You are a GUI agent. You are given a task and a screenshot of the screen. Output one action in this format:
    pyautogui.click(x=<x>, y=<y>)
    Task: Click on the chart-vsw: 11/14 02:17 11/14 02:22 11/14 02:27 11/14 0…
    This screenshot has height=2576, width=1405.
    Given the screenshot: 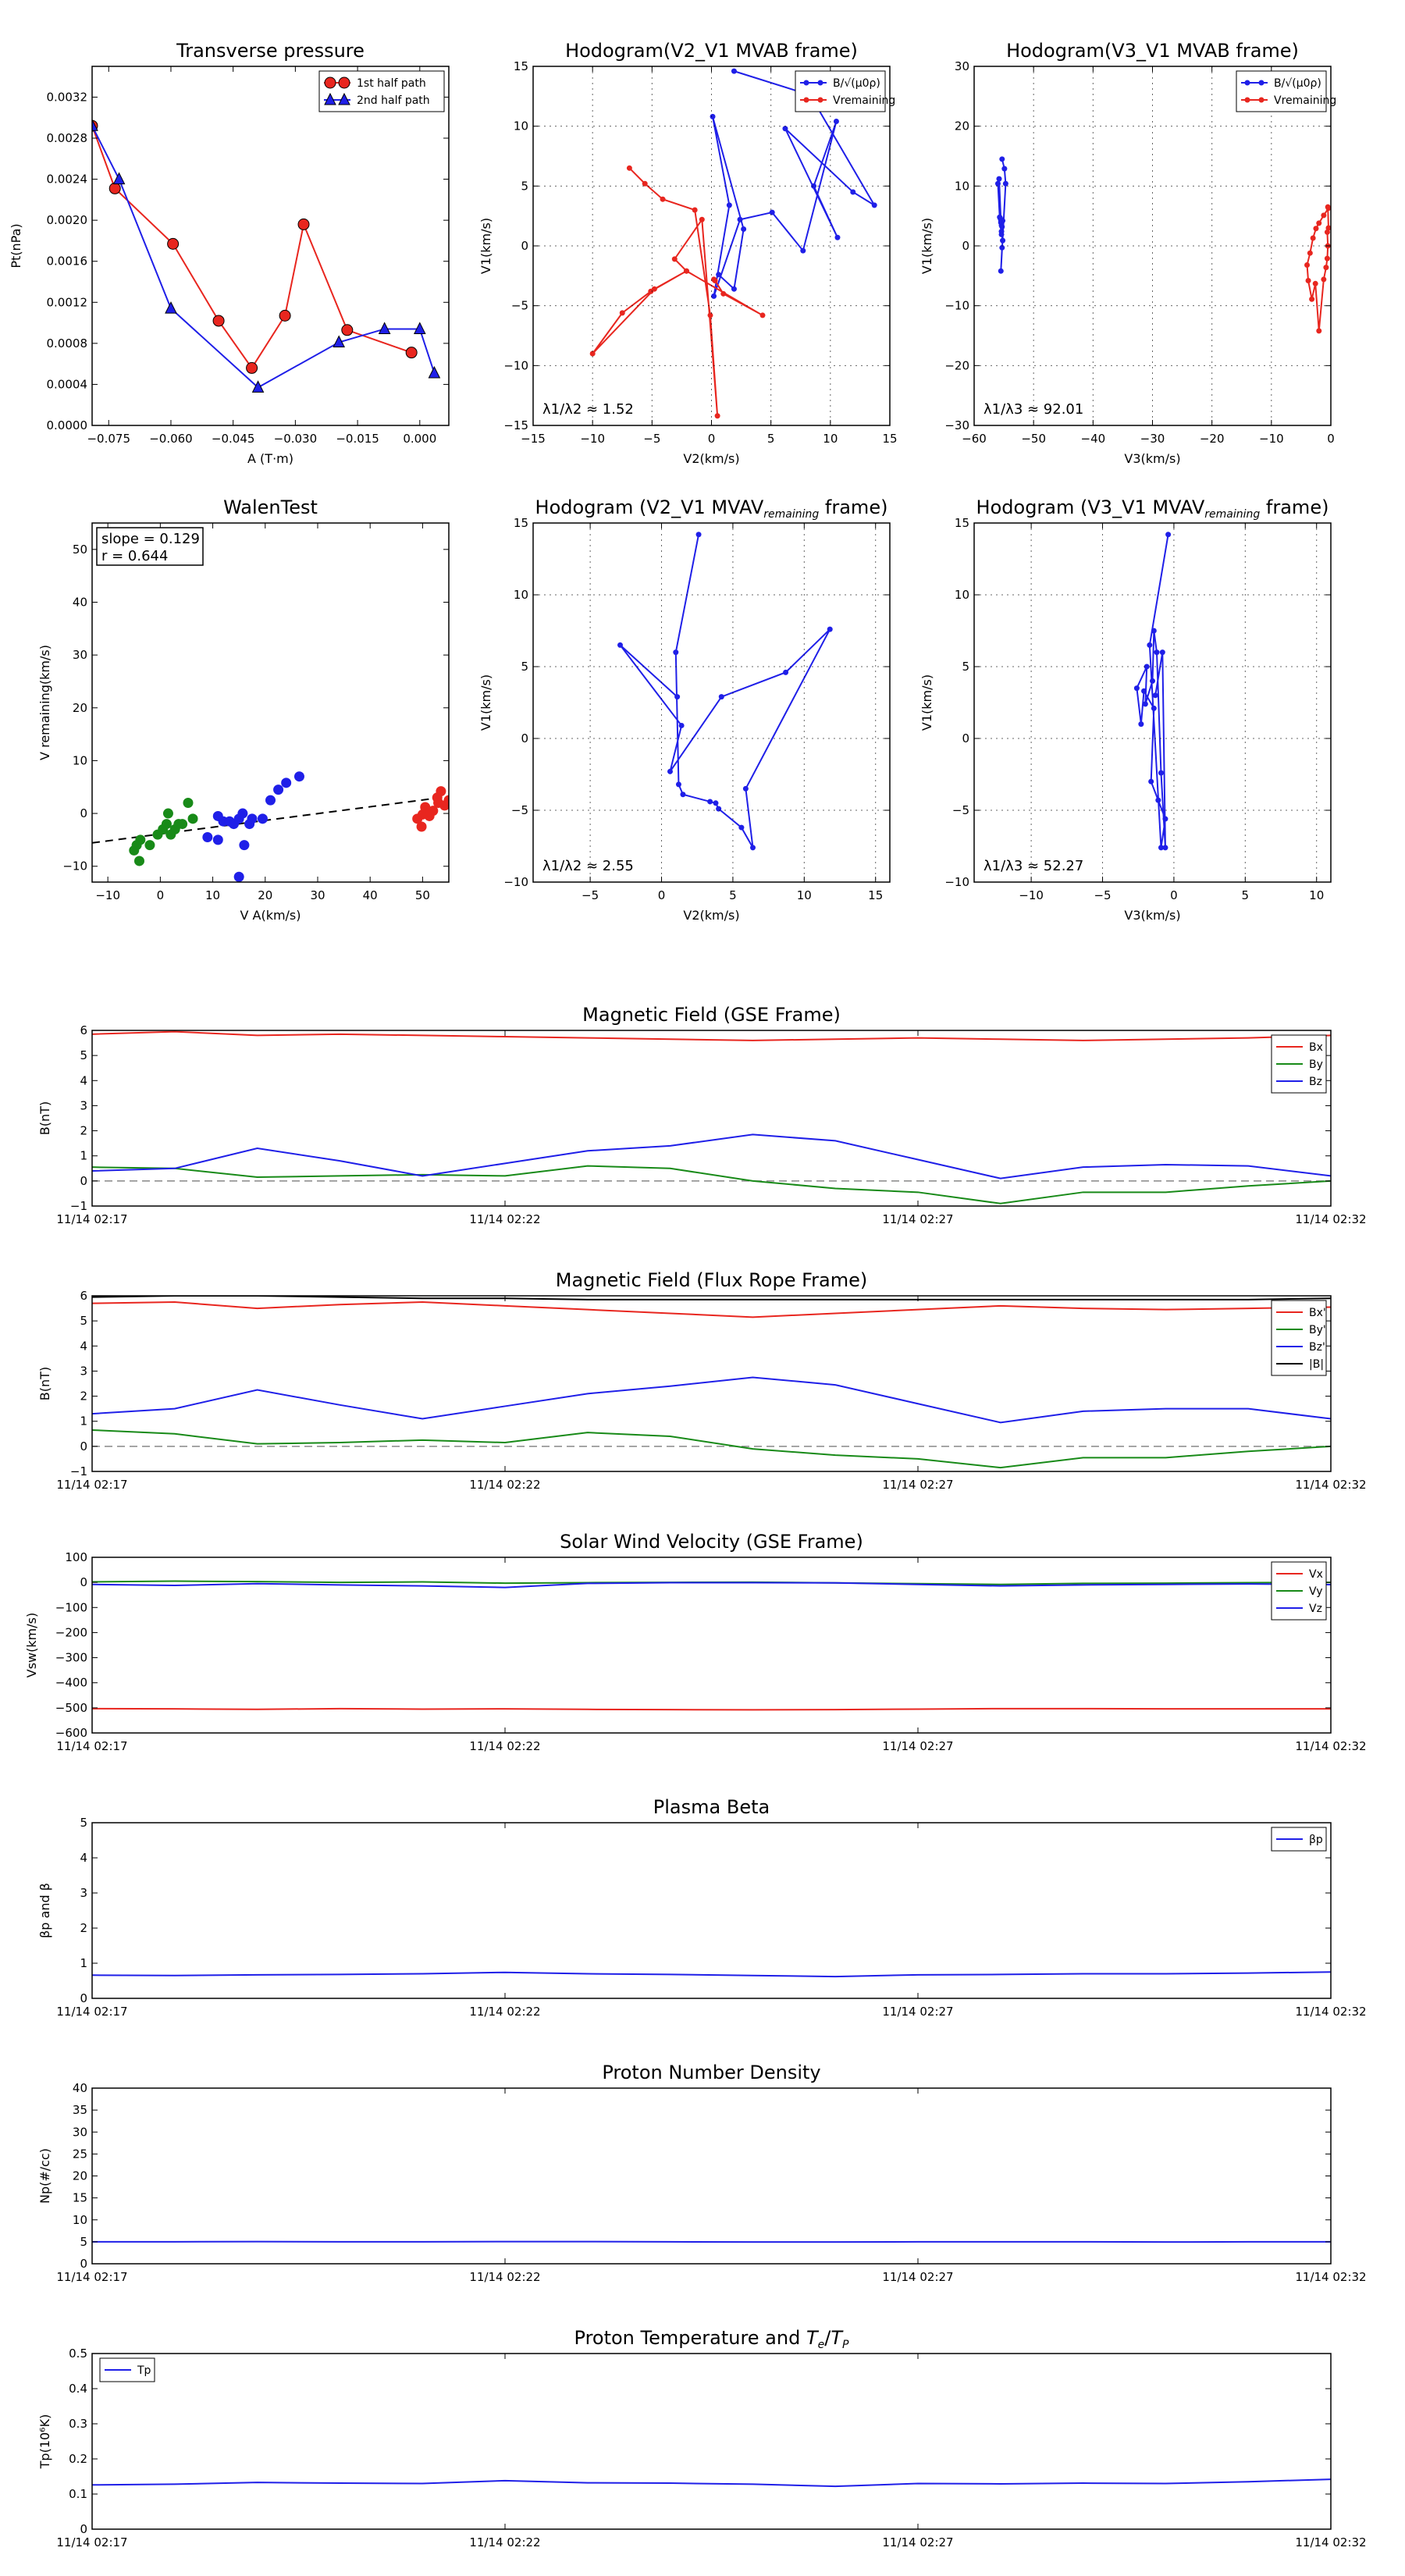 What is the action you would take?
    pyautogui.click(x=695, y=1642)
    